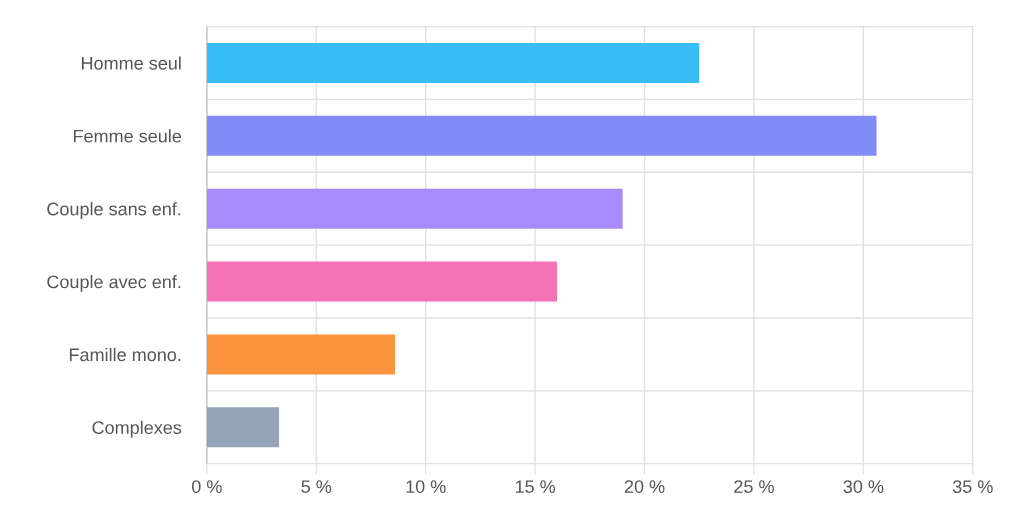 The height and width of the screenshot is (530, 1024). I want to click on y-tick-label: Complexes, so click(137, 429).